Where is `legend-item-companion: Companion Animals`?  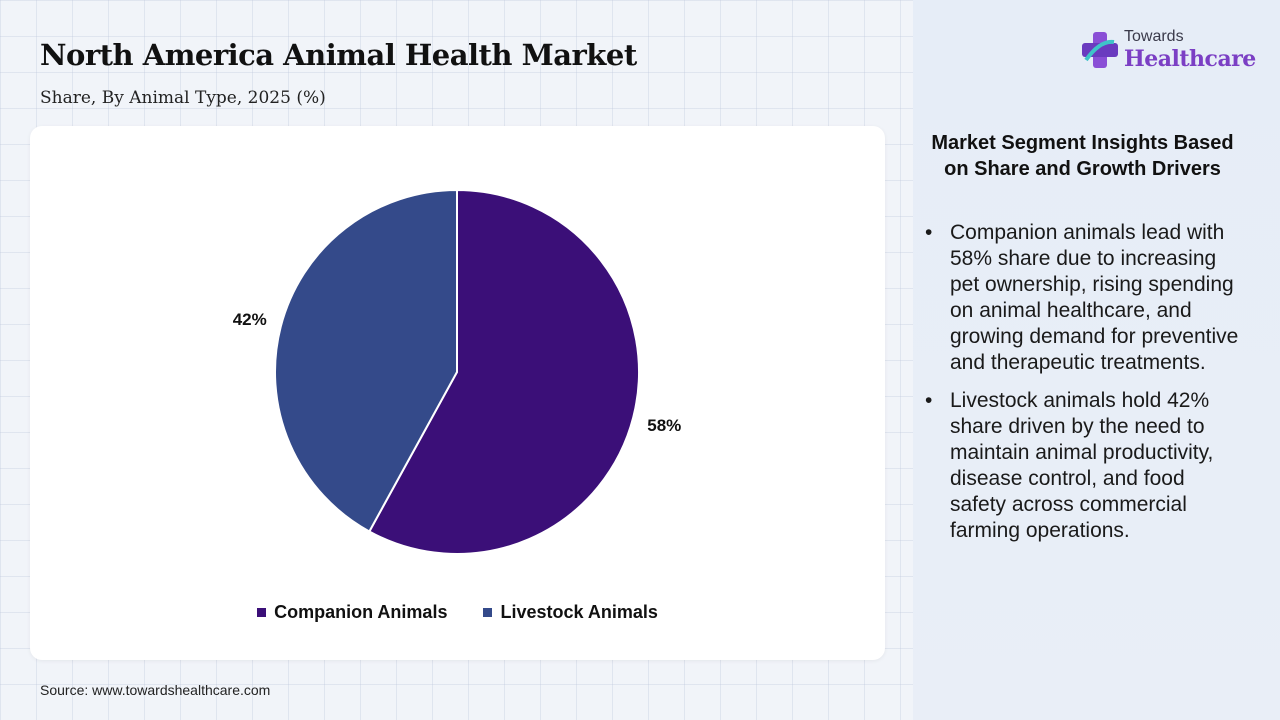 legend-item-companion: Companion Animals is located at coordinates (352, 612).